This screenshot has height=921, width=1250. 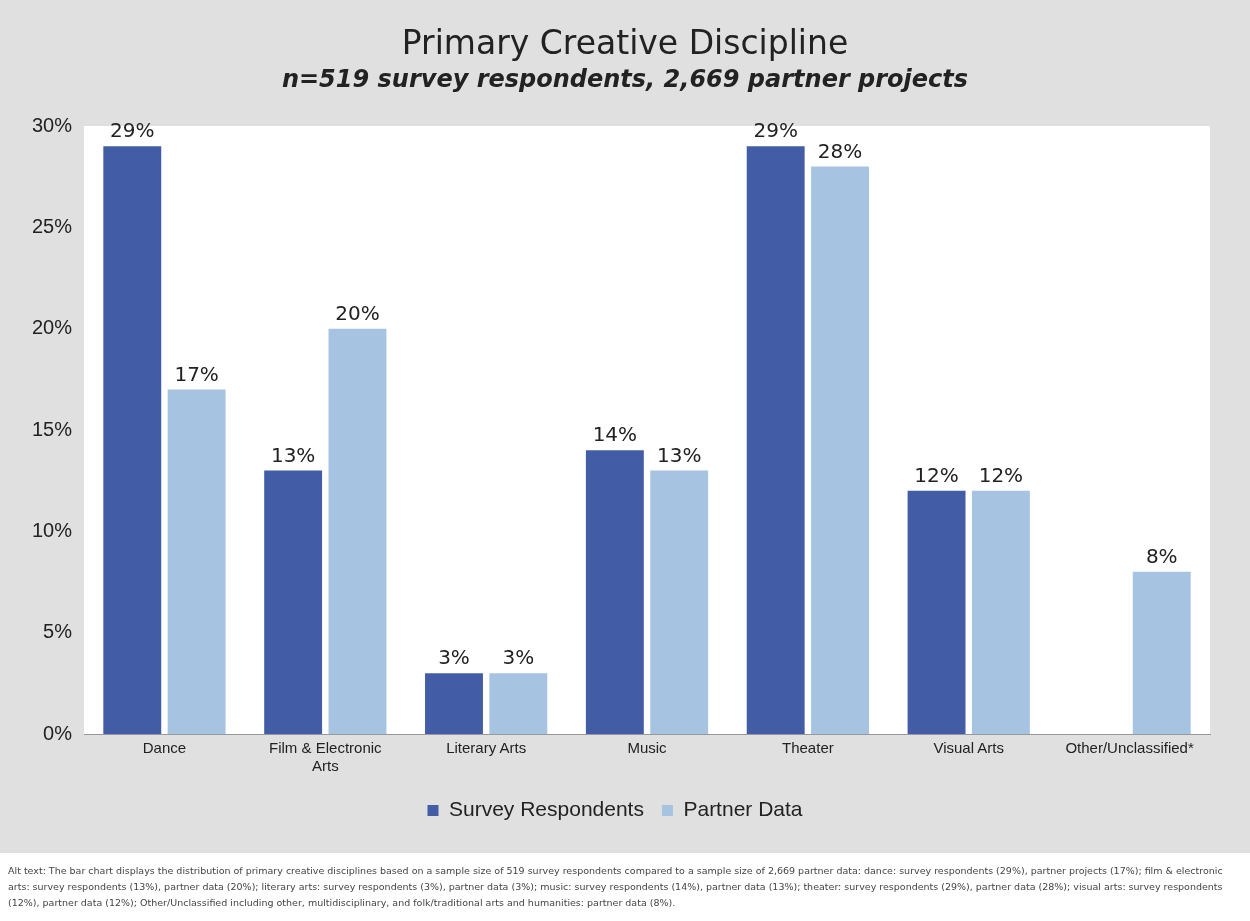 I want to click on legend-label: Survey Respondents, so click(x=546, y=809).